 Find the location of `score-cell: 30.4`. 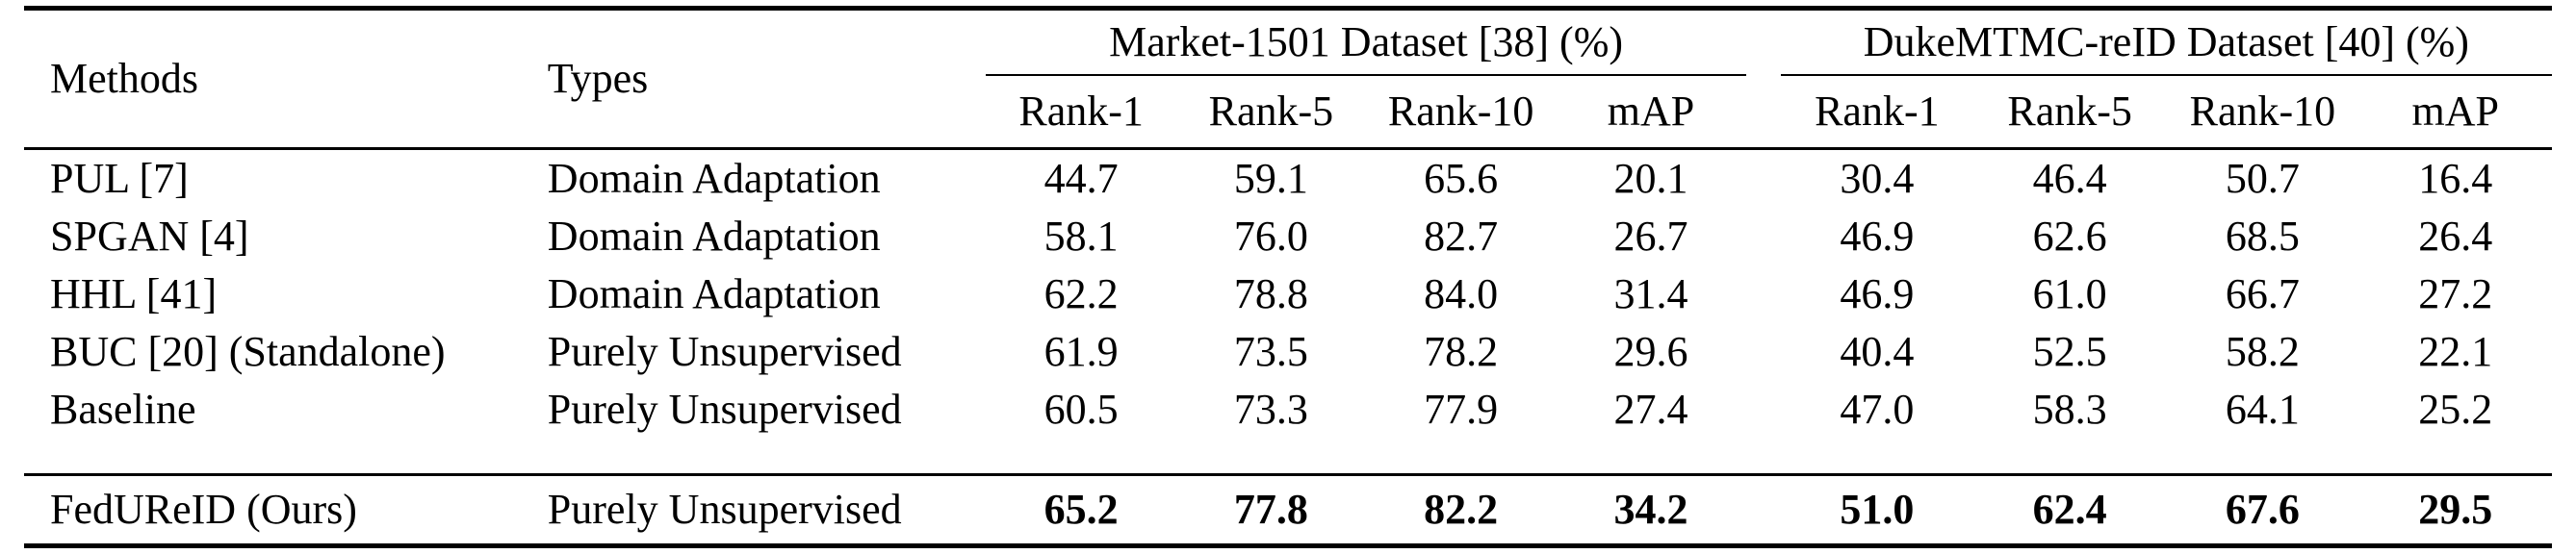

score-cell: 30.4 is located at coordinates (1878, 178).